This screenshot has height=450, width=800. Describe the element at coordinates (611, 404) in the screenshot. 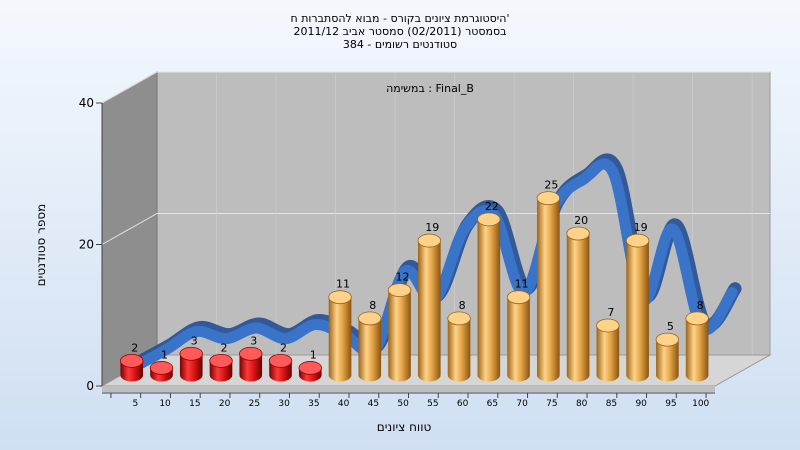

I see `x-tick-label: 85` at that location.